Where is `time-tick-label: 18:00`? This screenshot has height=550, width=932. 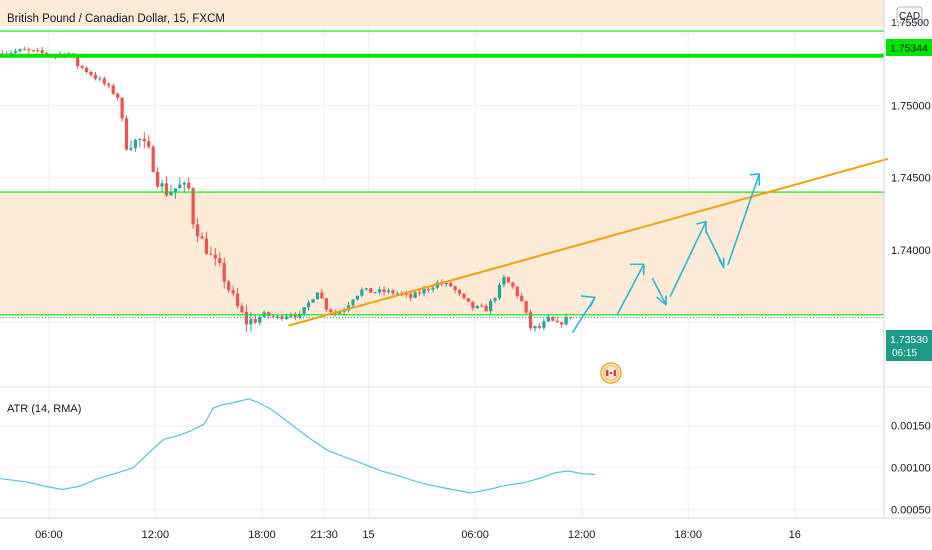 time-tick-label: 18:00 is located at coordinates (688, 535).